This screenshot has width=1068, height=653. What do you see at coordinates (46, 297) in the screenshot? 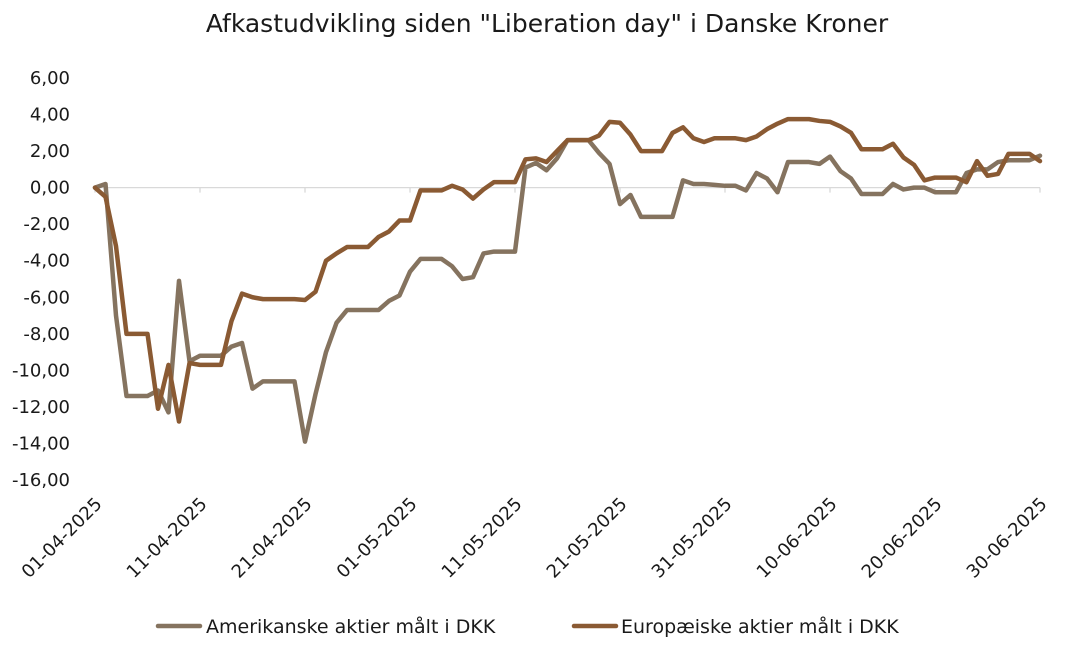
I see `y-tick-label: -6,00` at bounding box center [46, 297].